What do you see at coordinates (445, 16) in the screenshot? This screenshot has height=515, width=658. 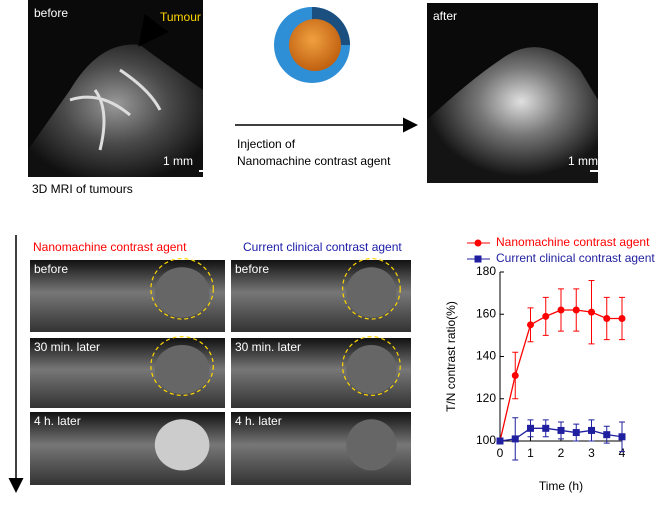 I see `image-label: after` at bounding box center [445, 16].